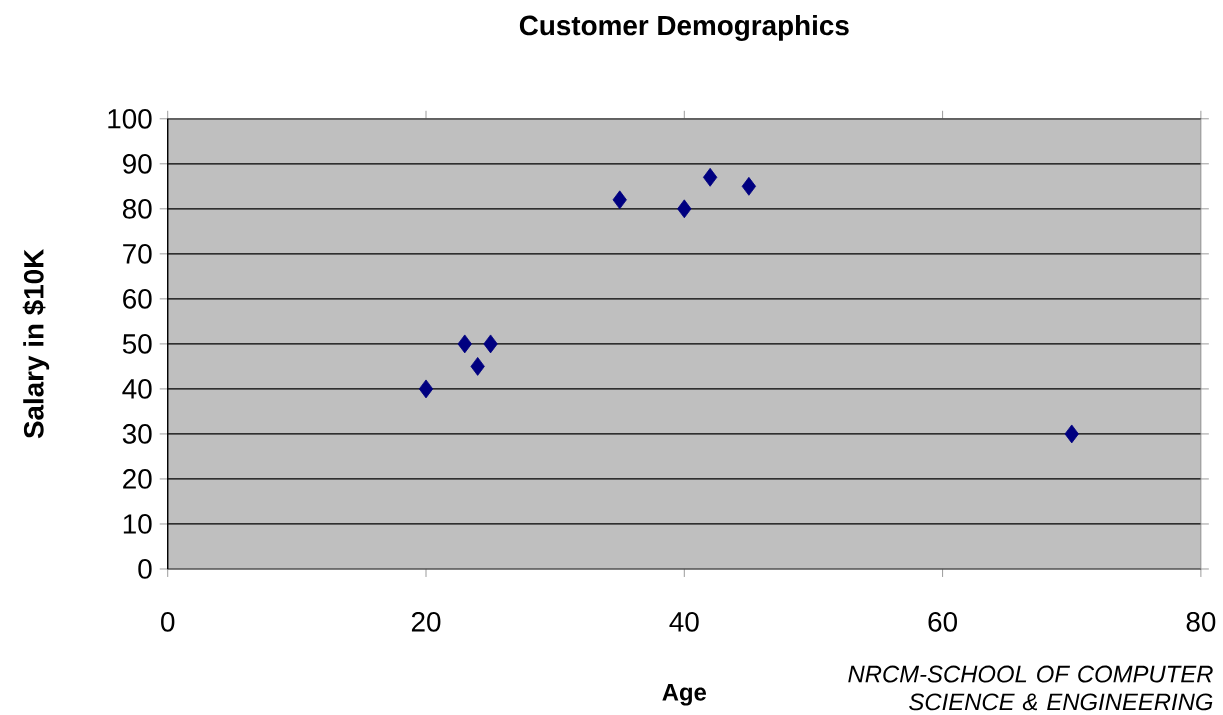  Describe the element at coordinates (137, 389) in the screenshot. I see `y-tick-label: 40` at that location.